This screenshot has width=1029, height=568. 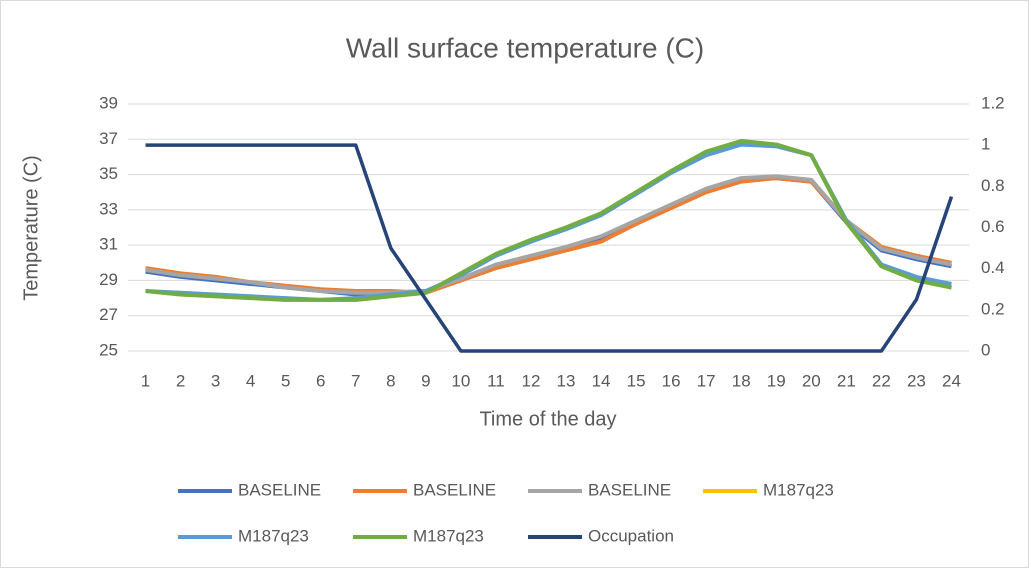 What do you see at coordinates (390, 380) in the screenshot?
I see `x-tick-label: 8` at bounding box center [390, 380].